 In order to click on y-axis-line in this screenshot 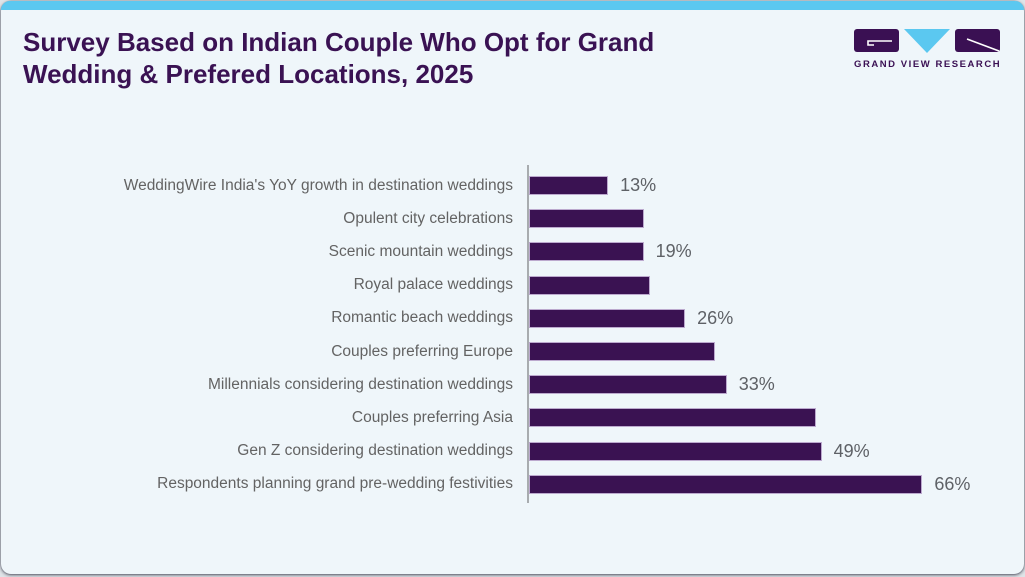, I will do `click(528, 334)`.